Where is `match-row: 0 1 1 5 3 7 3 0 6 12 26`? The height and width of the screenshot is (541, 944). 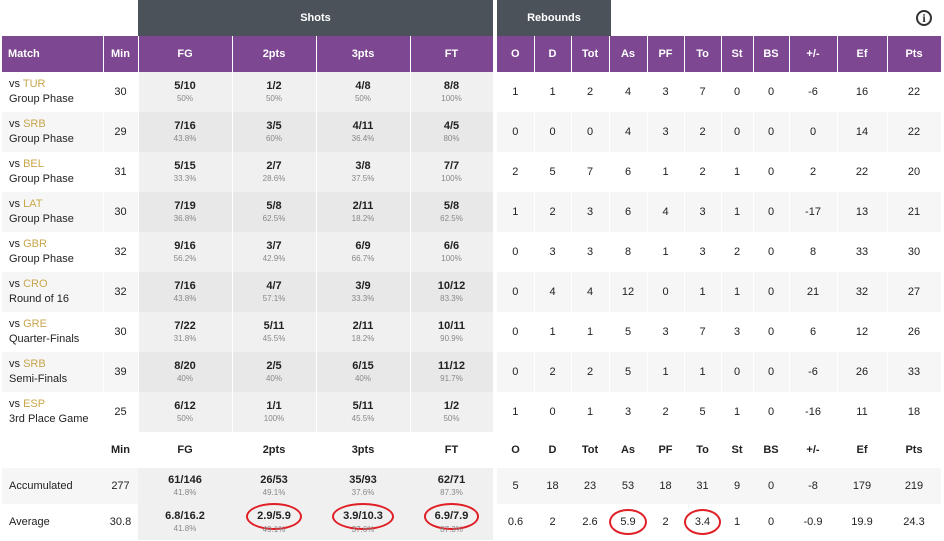
match-row: 0 1 1 5 3 7 3 0 6 12 26 is located at coordinates (719, 332).